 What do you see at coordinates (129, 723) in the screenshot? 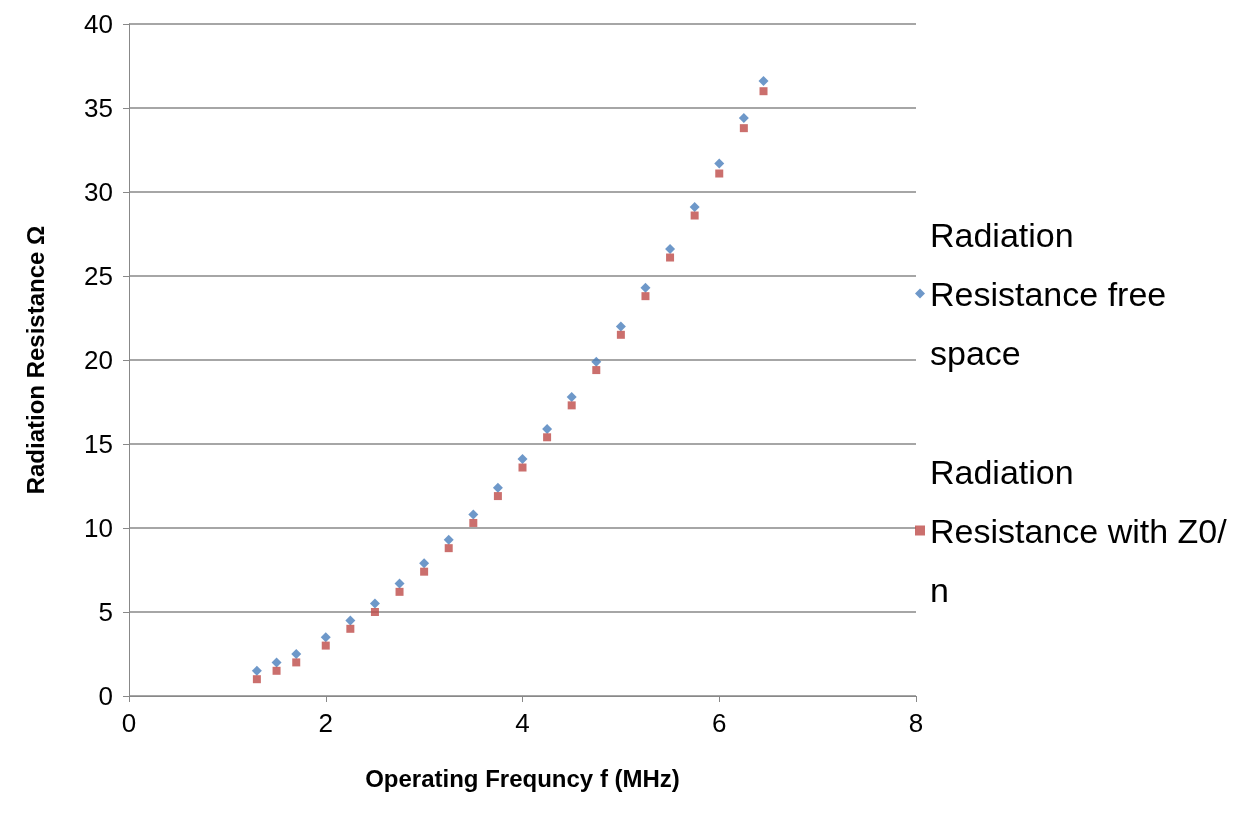
I see `x-tick-label: 0` at bounding box center [129, 723].